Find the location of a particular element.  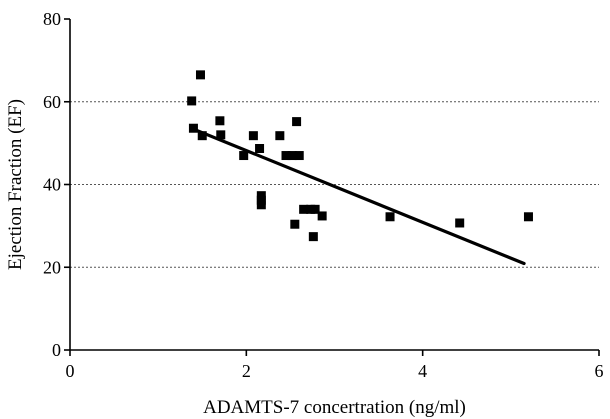

y-tick-label-0: 0 is located at coordinates (56, 350).